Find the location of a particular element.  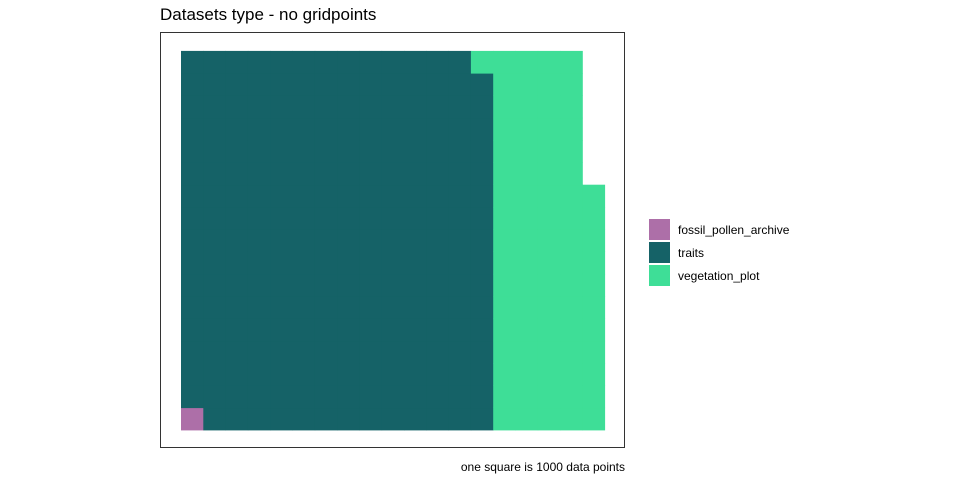

waffle-square-fossil-pollen-archive is located at coordinates (192, 419).